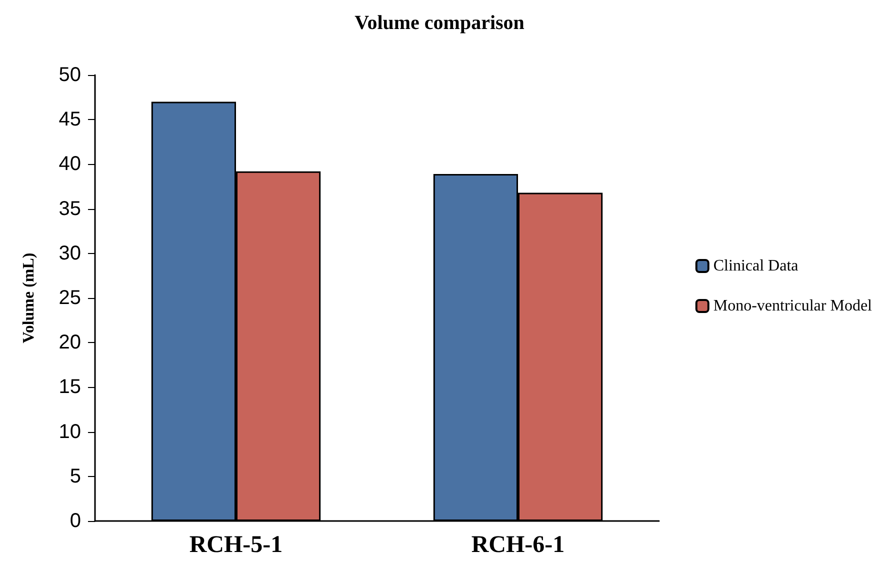 The height and width of the screenshot is (572, 879). Describe the element at coordinates (69, 343) in the screenshot. I see `y-tick-label: 20` at that location.